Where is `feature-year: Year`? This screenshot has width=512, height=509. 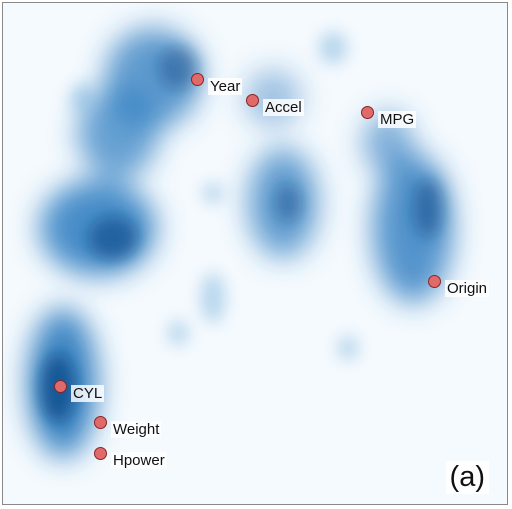 feature-year: Year is located at coordinates (217, 79).